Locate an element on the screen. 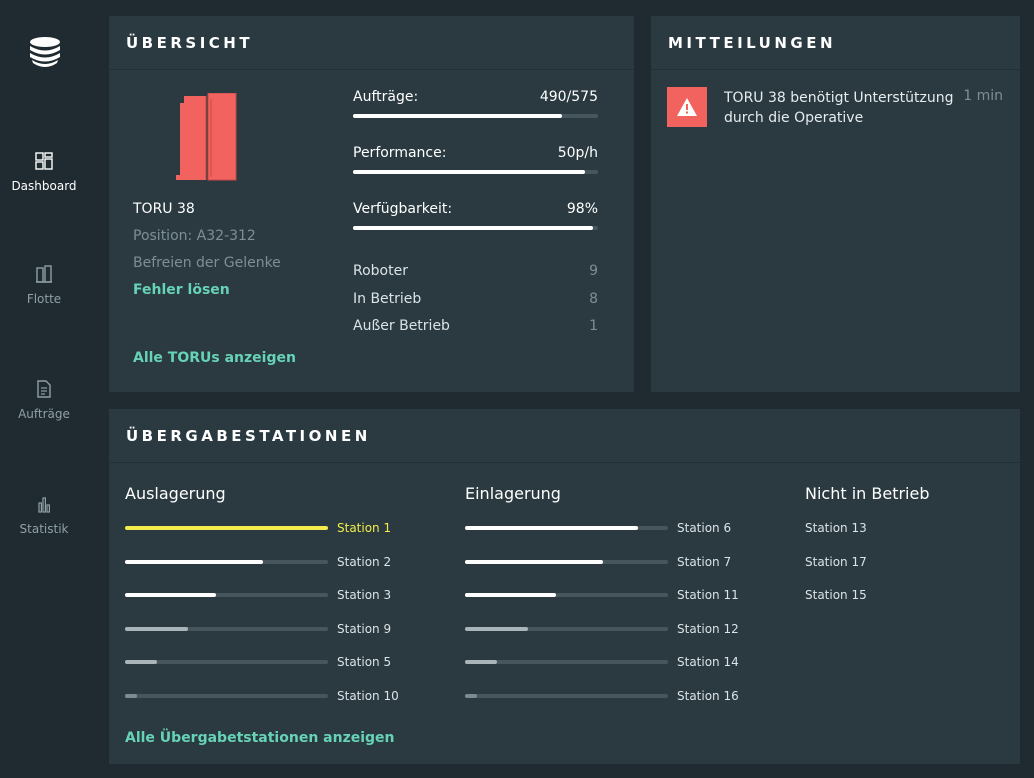 This screenshot has width=1034, height=778. station-row: Station 6 is located at coordinates (598, 528).